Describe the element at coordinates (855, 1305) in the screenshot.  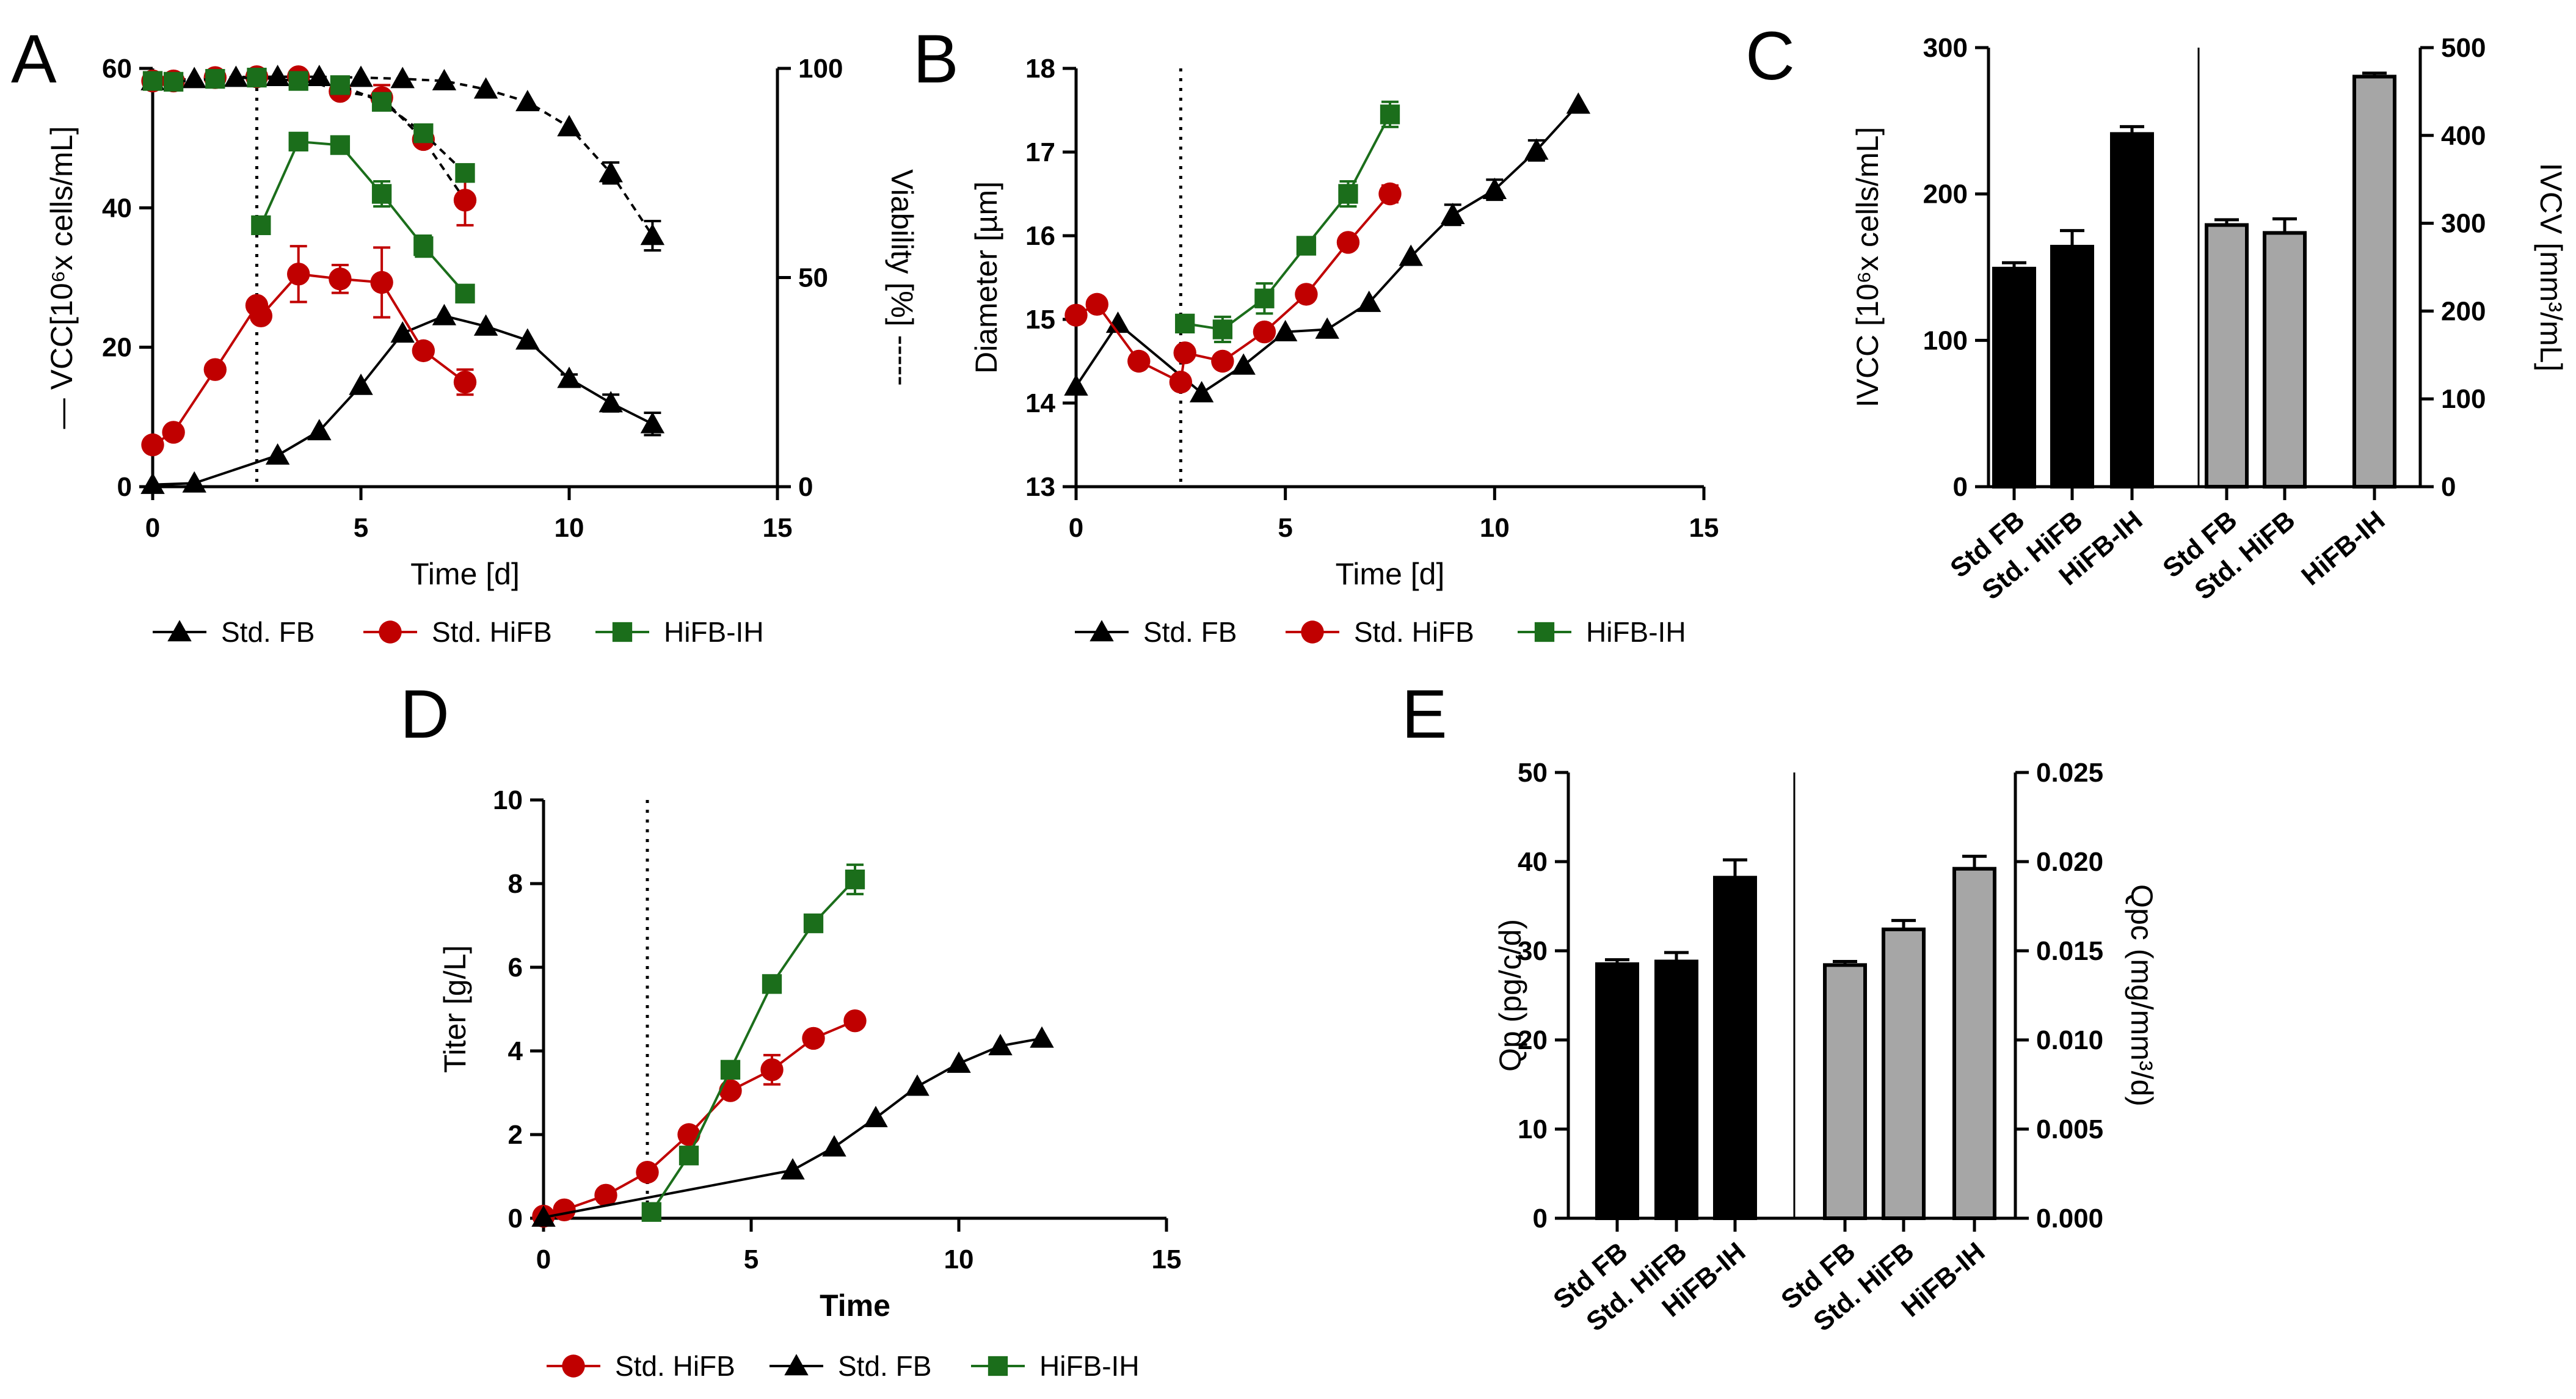
I see `x-axis-title: Time` at that location.